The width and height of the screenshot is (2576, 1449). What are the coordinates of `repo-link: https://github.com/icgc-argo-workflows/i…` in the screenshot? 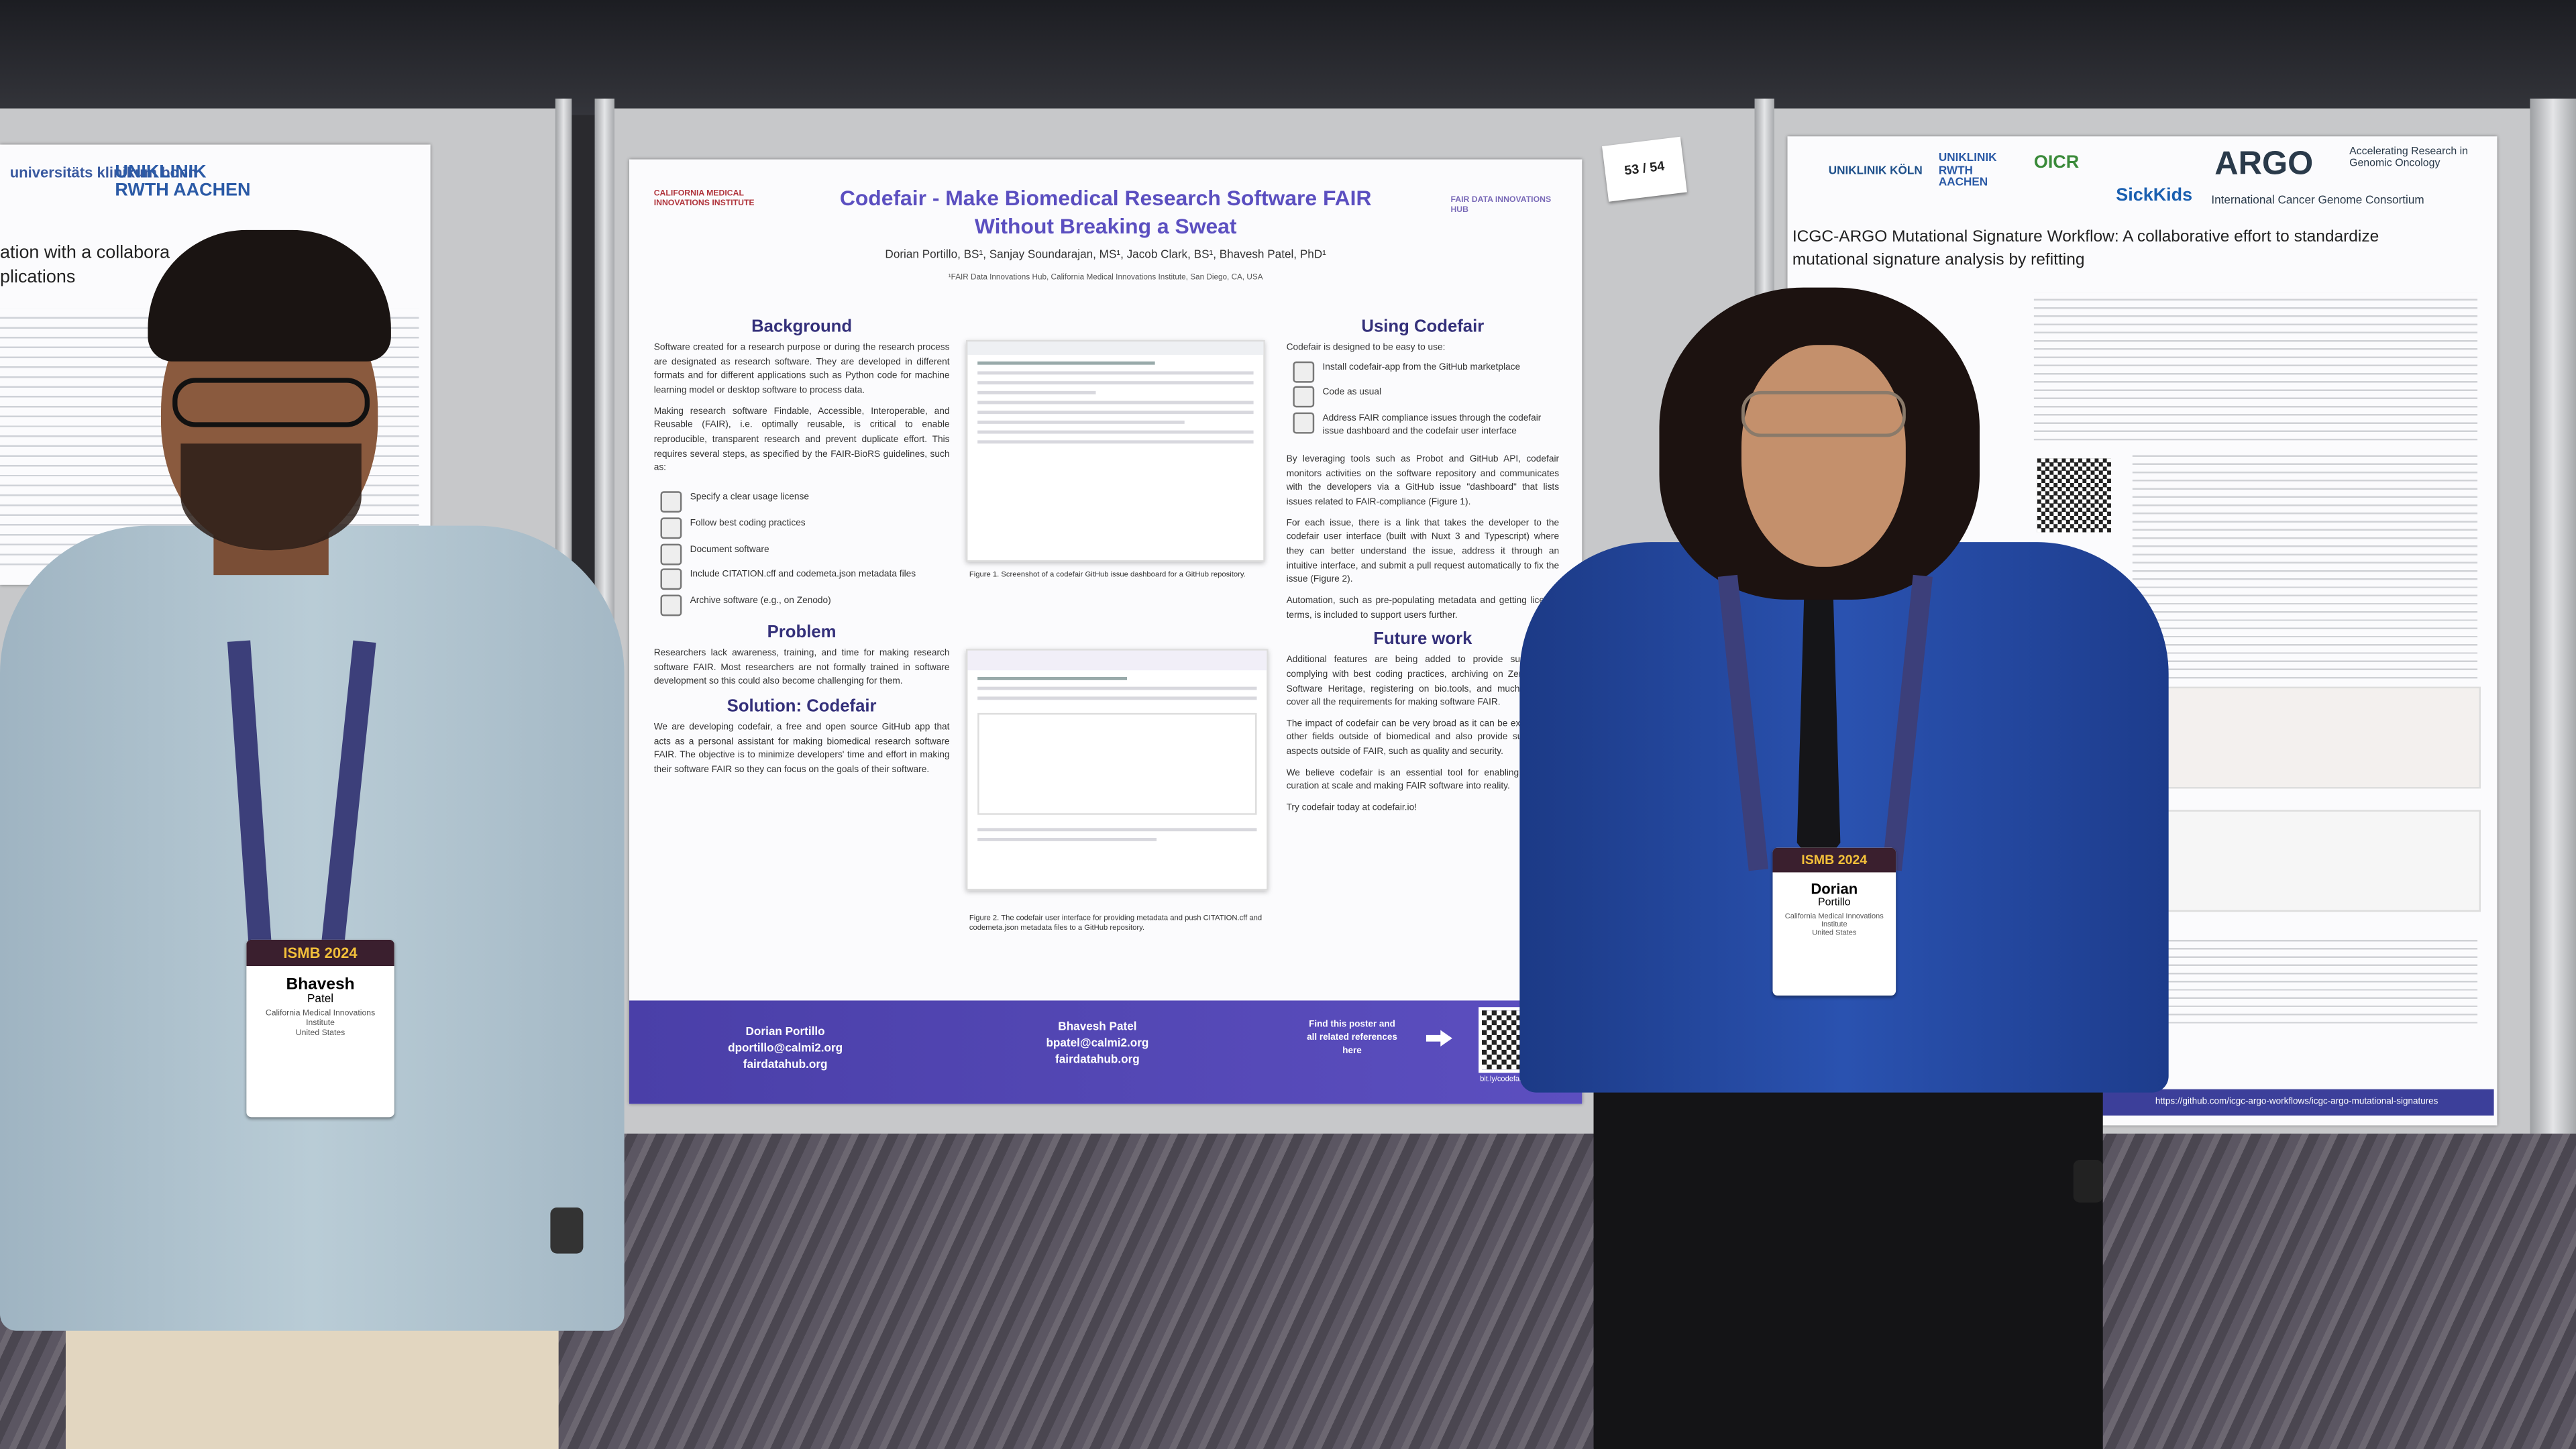 It's located at (2296, 1102).